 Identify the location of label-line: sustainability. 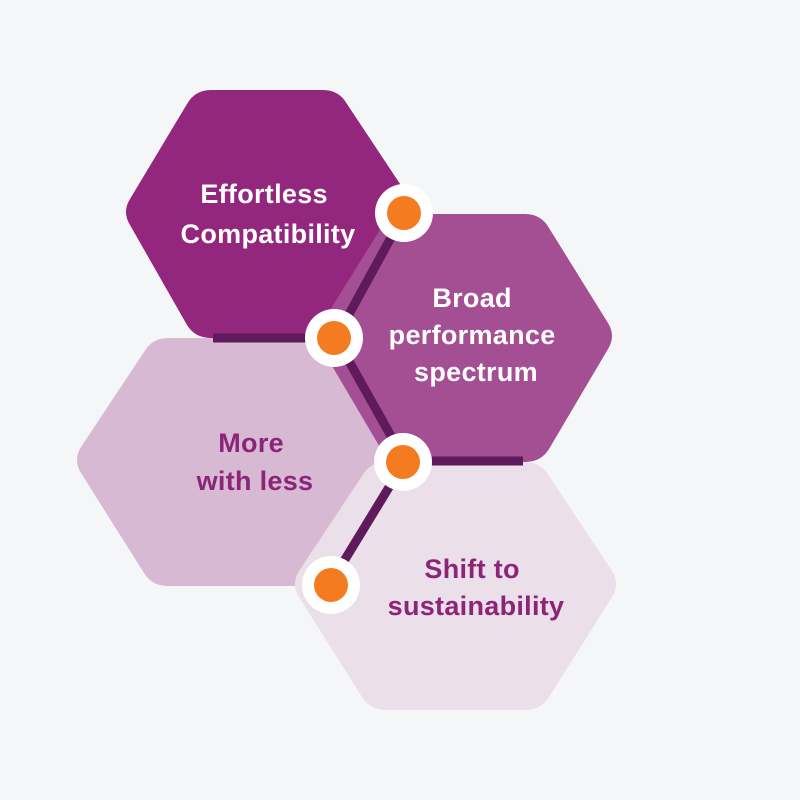
(476, 606).